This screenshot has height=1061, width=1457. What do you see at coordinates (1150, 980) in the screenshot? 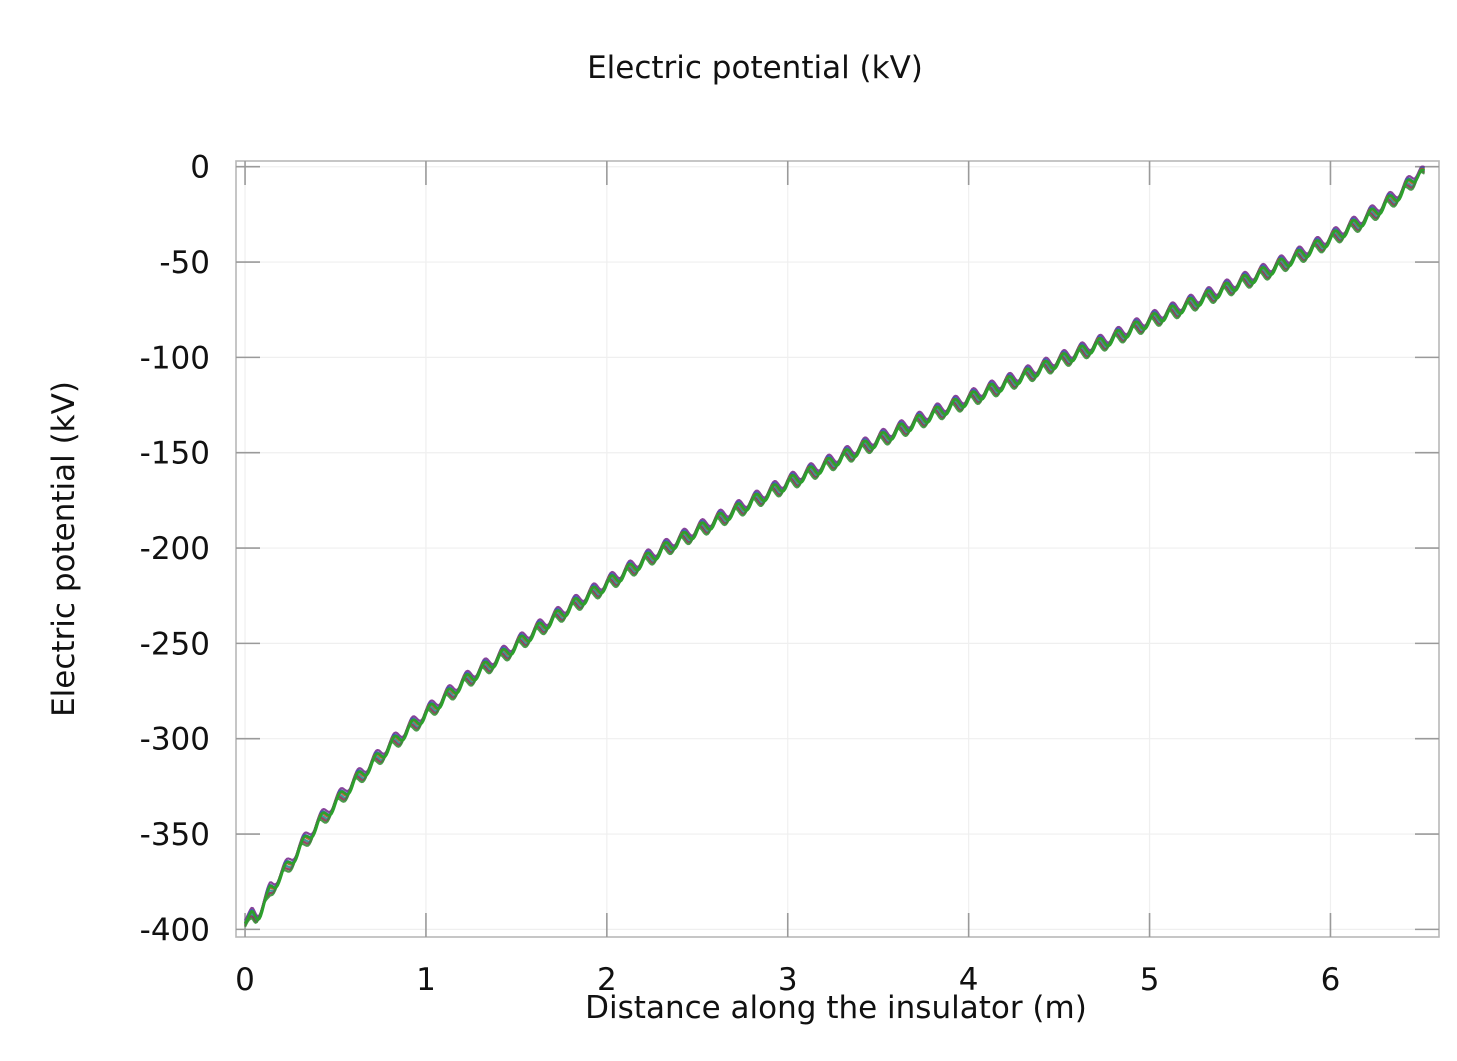
I see `x-tick-label: 5` at bounding box center [1150, 980].